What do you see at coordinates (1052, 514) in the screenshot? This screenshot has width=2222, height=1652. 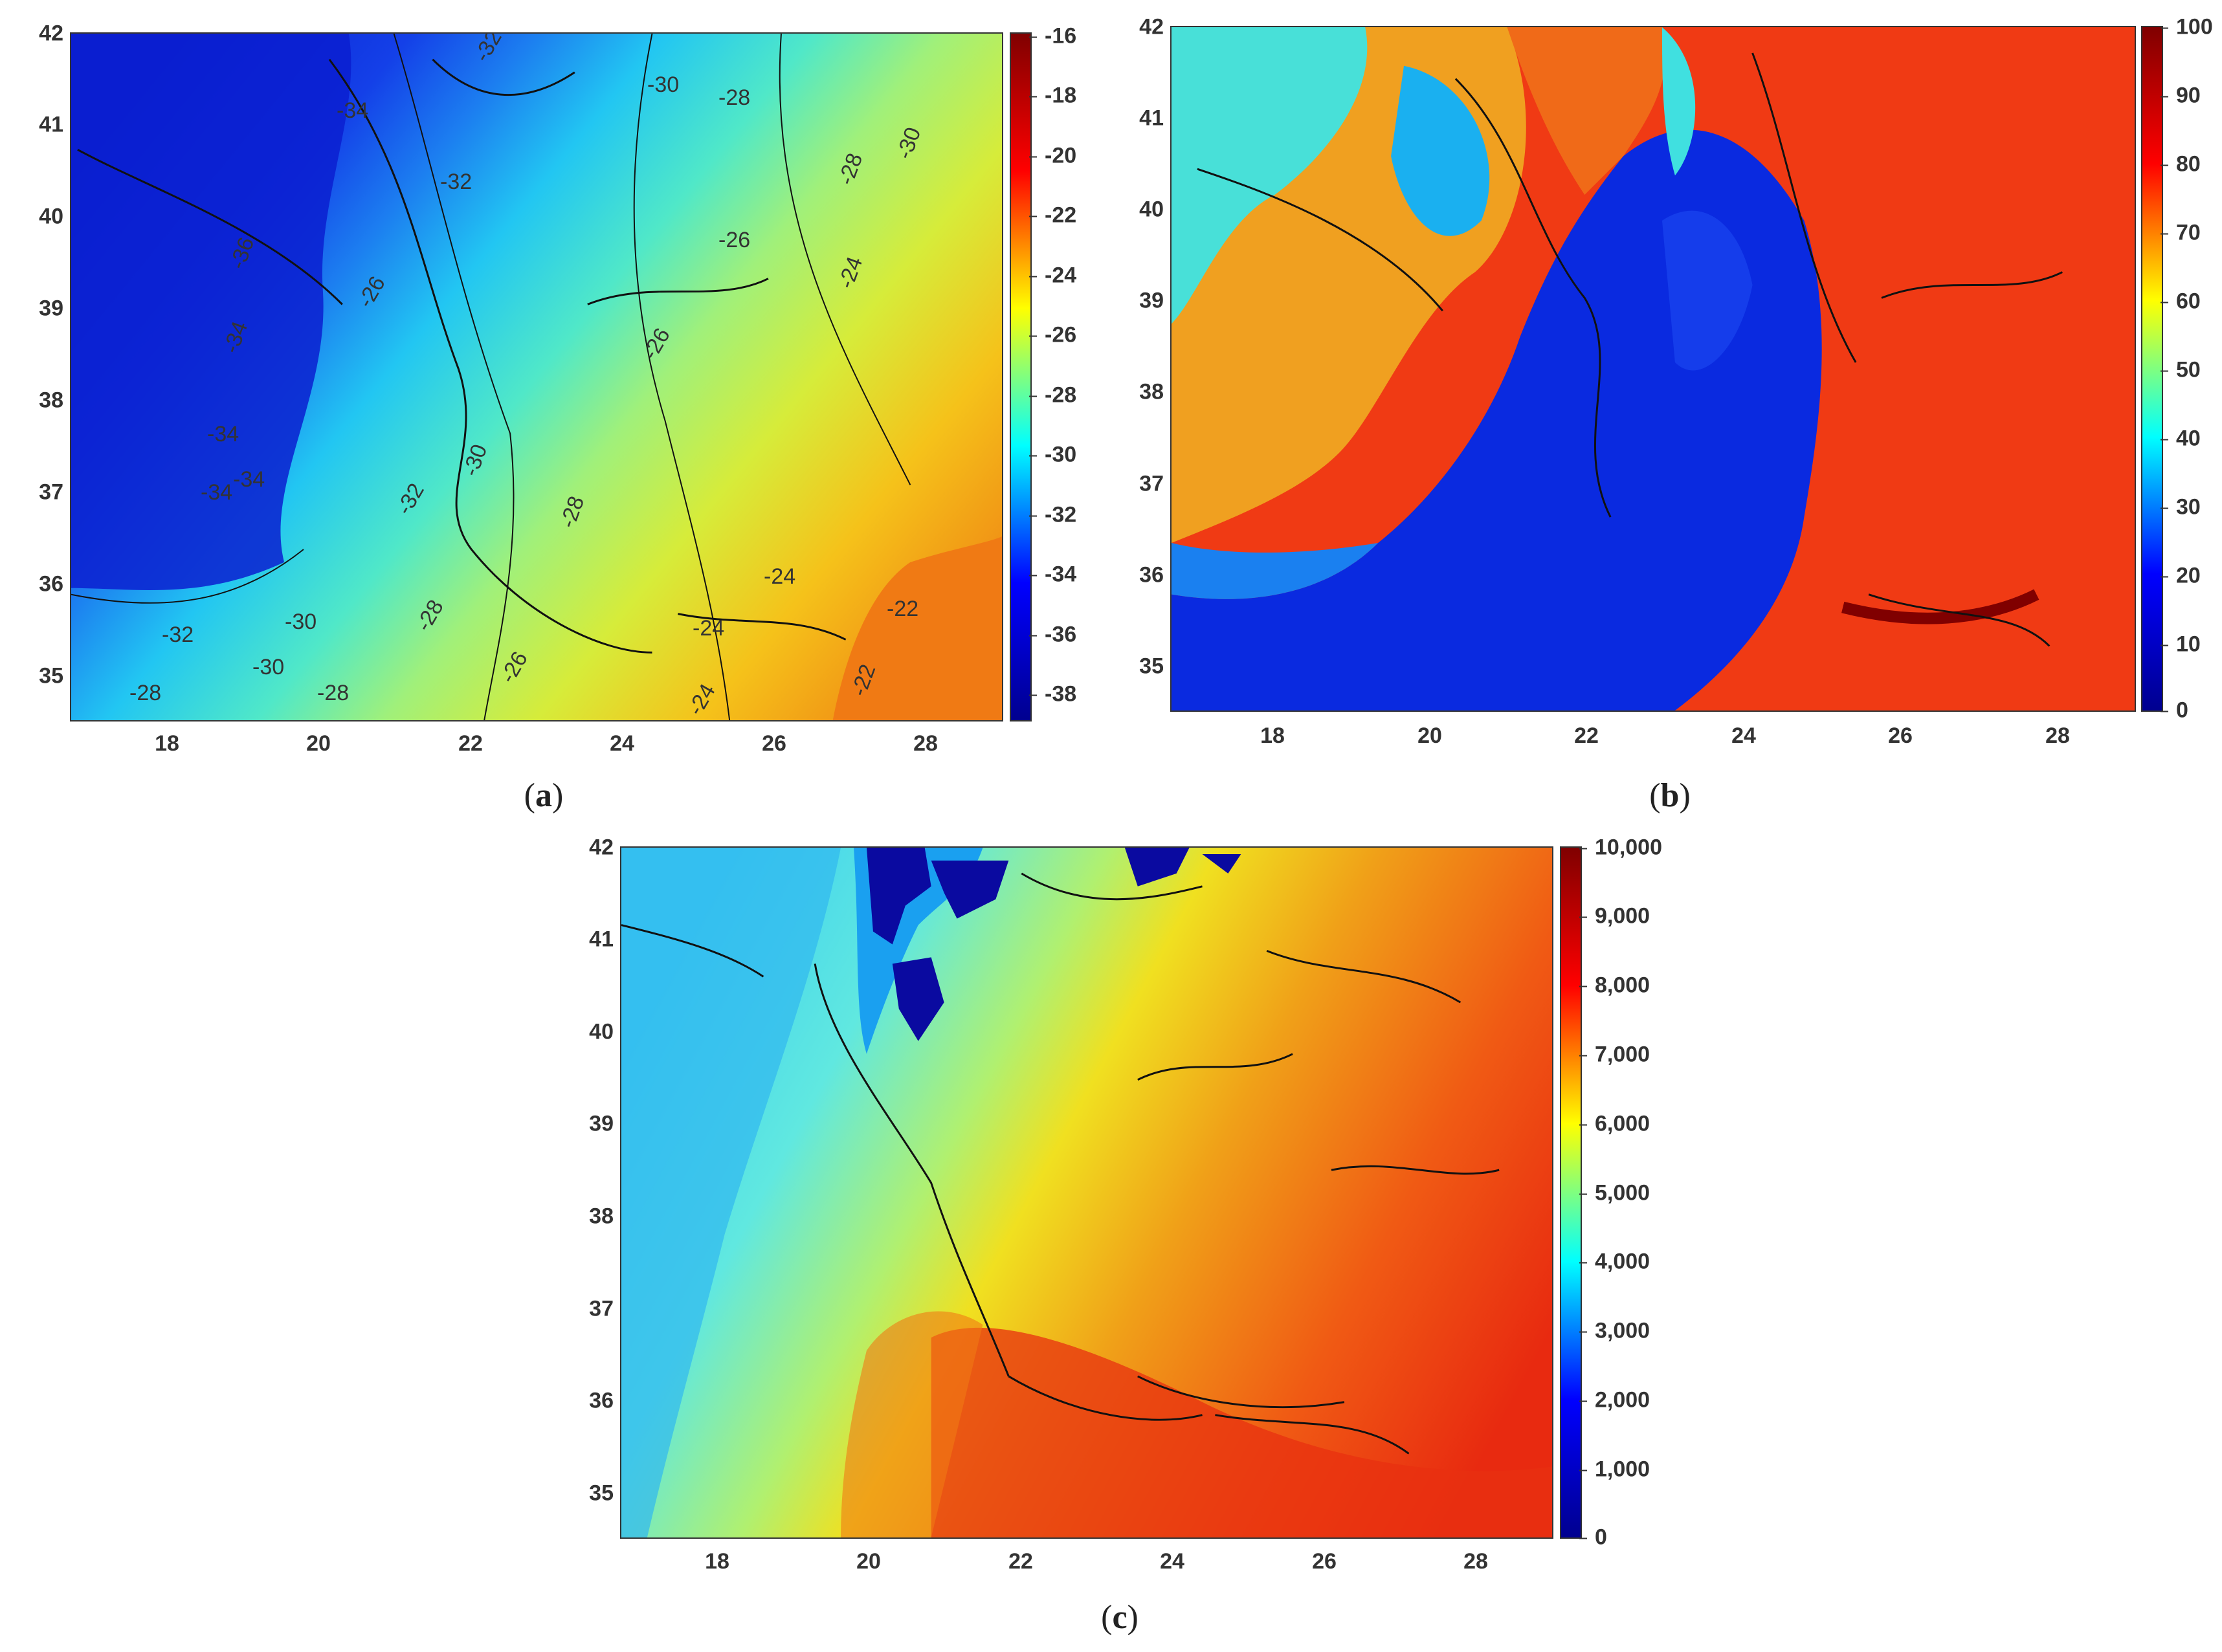 I see `colorbar-tick-label: -32` at bounding box center [1052, 514].